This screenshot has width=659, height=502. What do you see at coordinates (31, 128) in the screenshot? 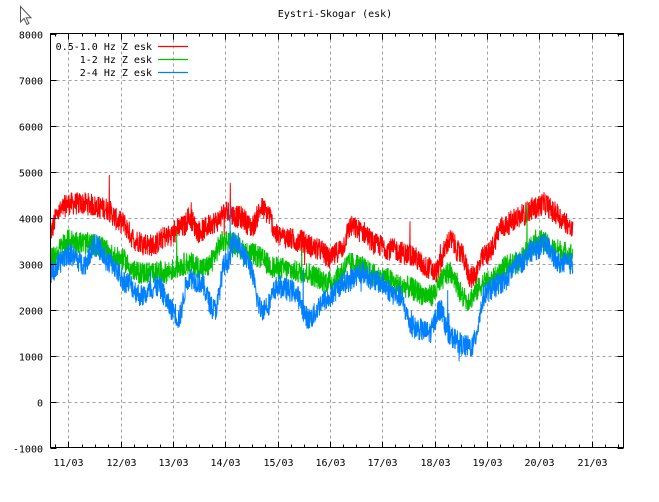
I see `y-tick-label: 6000` at bounding box center [31, 128].